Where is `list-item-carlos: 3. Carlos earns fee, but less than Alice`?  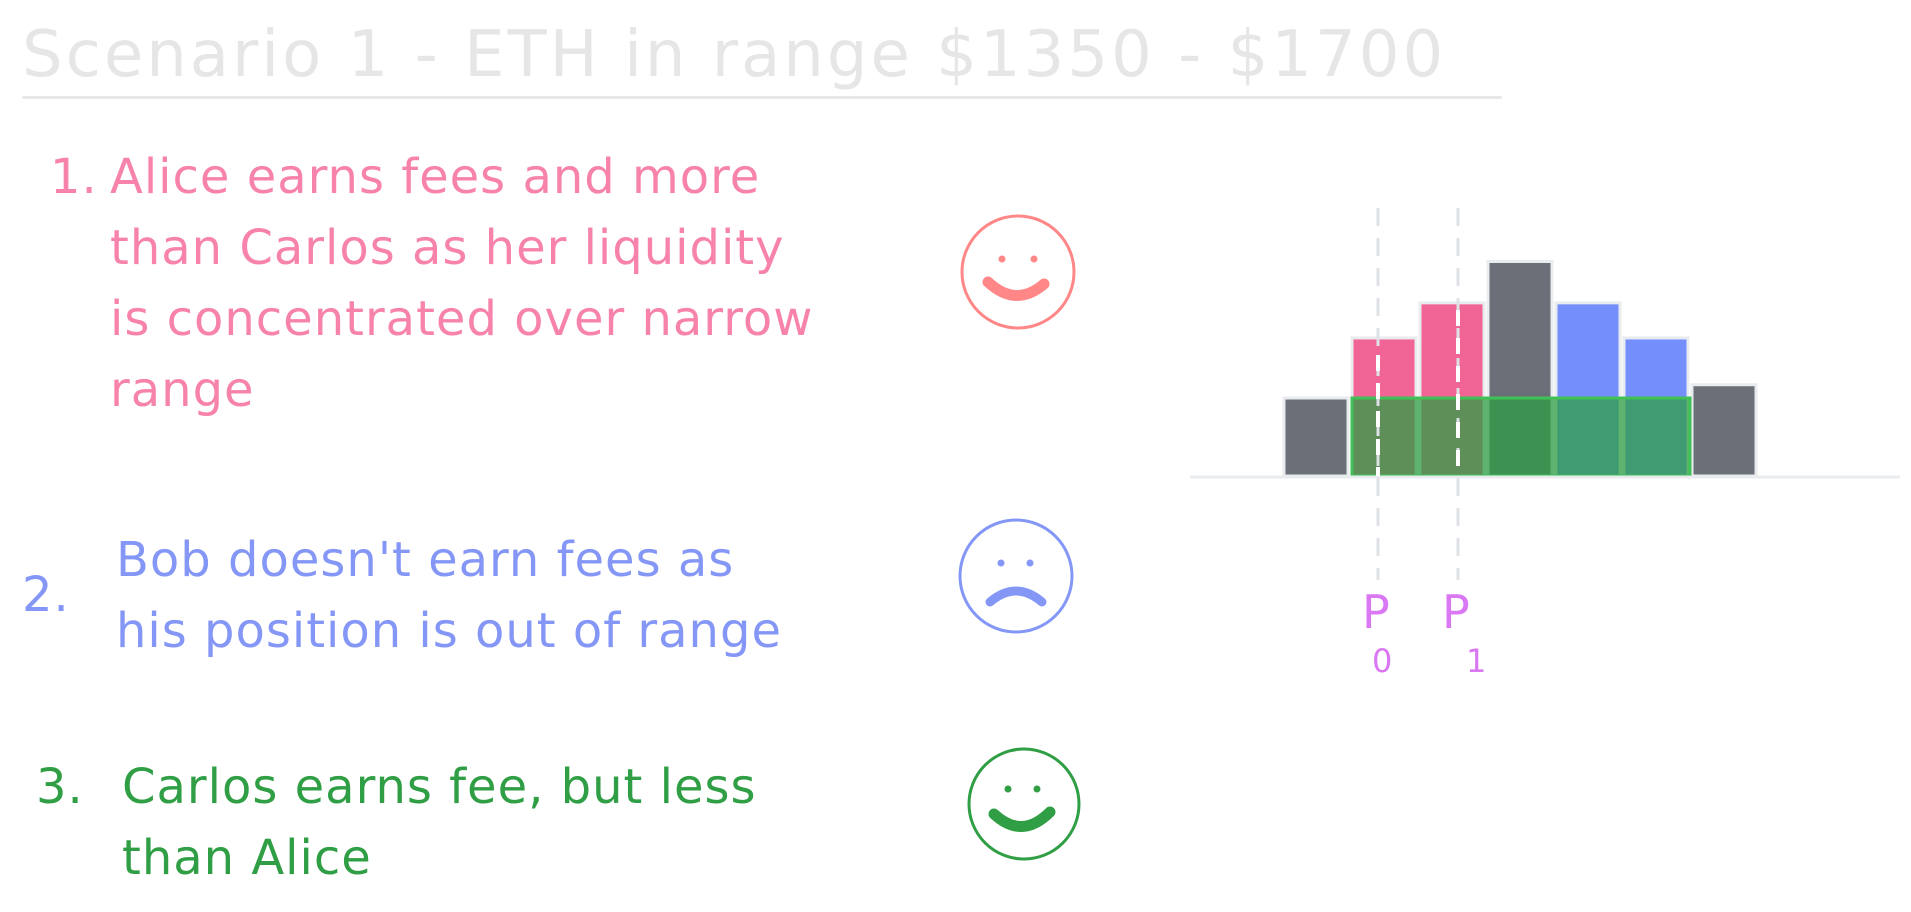 list-item-carlos: 3. Carlos earns fee, but less than Alice is located at coordinates (466, 827).